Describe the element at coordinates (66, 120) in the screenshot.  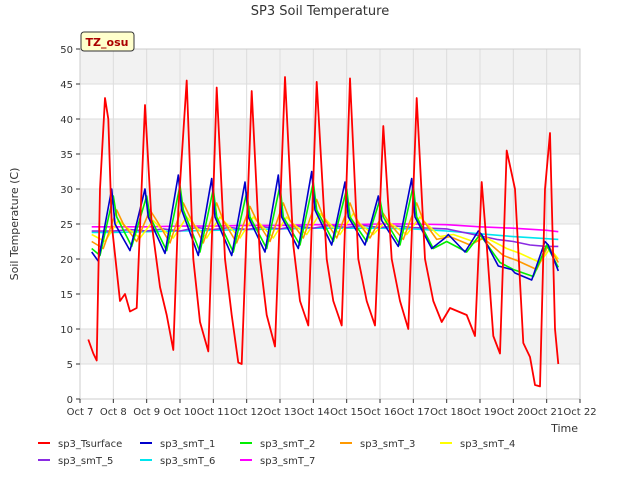
I see `y-tick-label: 40` at that location.